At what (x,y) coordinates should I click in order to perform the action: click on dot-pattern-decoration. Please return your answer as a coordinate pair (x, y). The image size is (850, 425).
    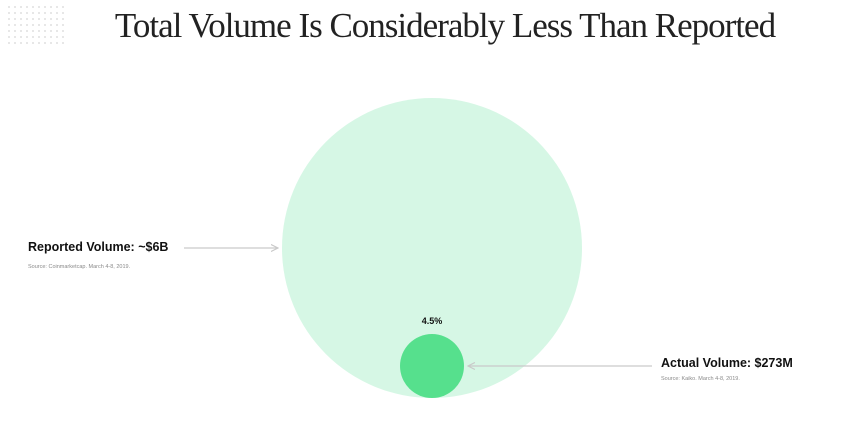
    Looking at the image, I should click on (36, 24).